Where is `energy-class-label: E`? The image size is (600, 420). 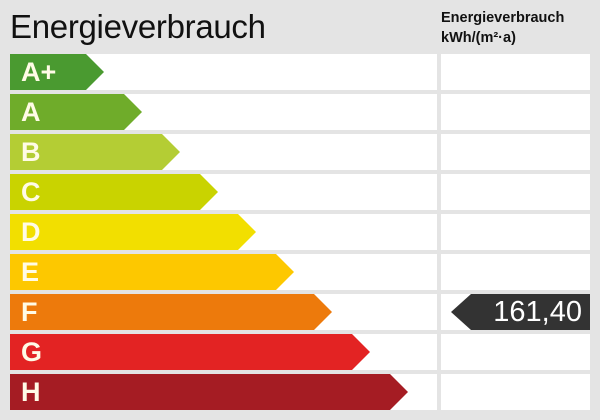
energy-class-label: E is located at coordinates (30, 272).